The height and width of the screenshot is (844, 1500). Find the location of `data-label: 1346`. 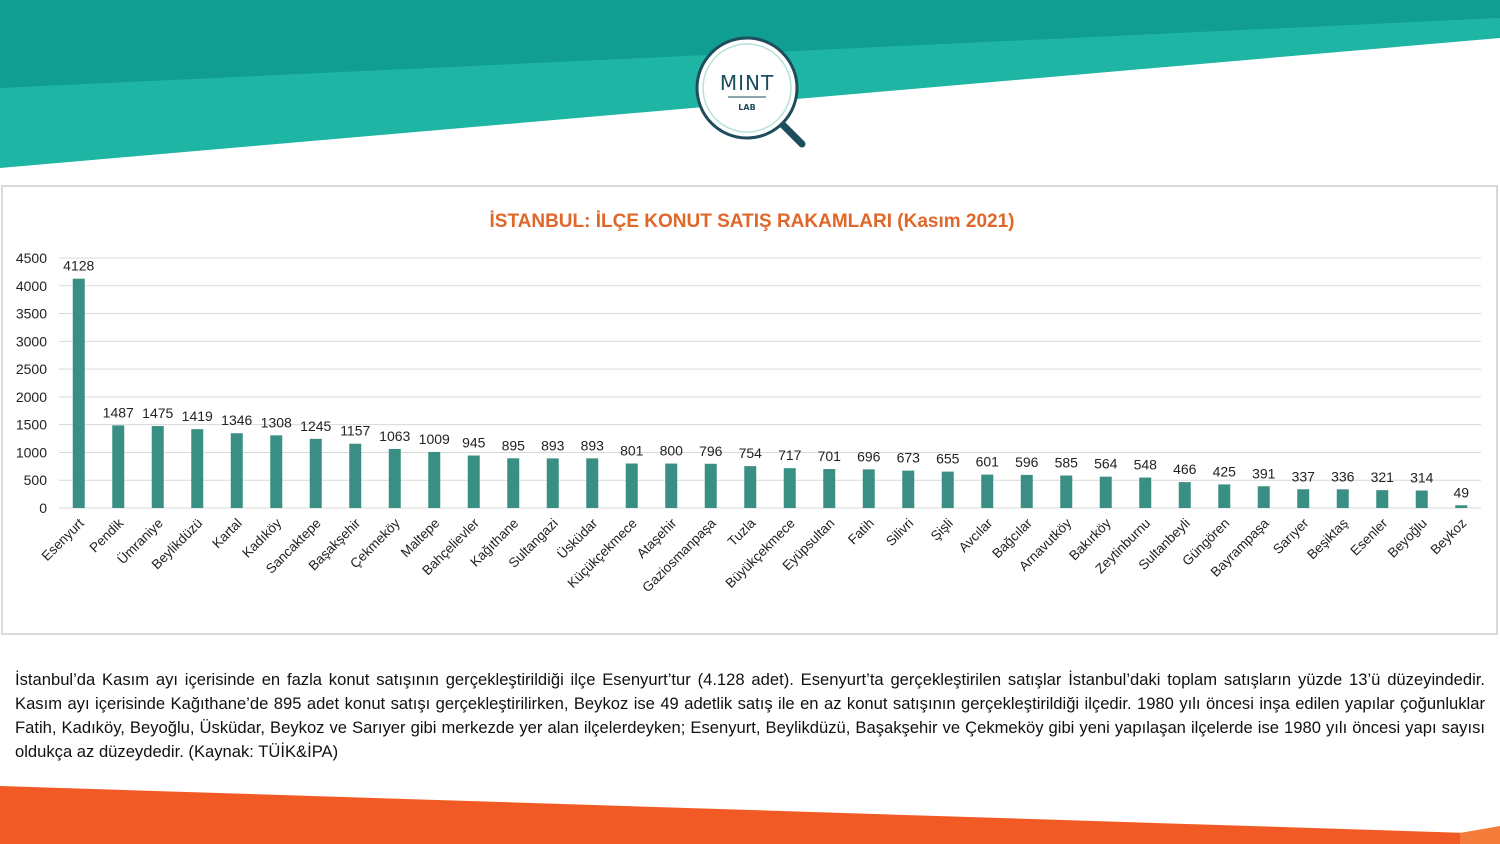

data-label: 1346 is located at coordinates (236, 420).